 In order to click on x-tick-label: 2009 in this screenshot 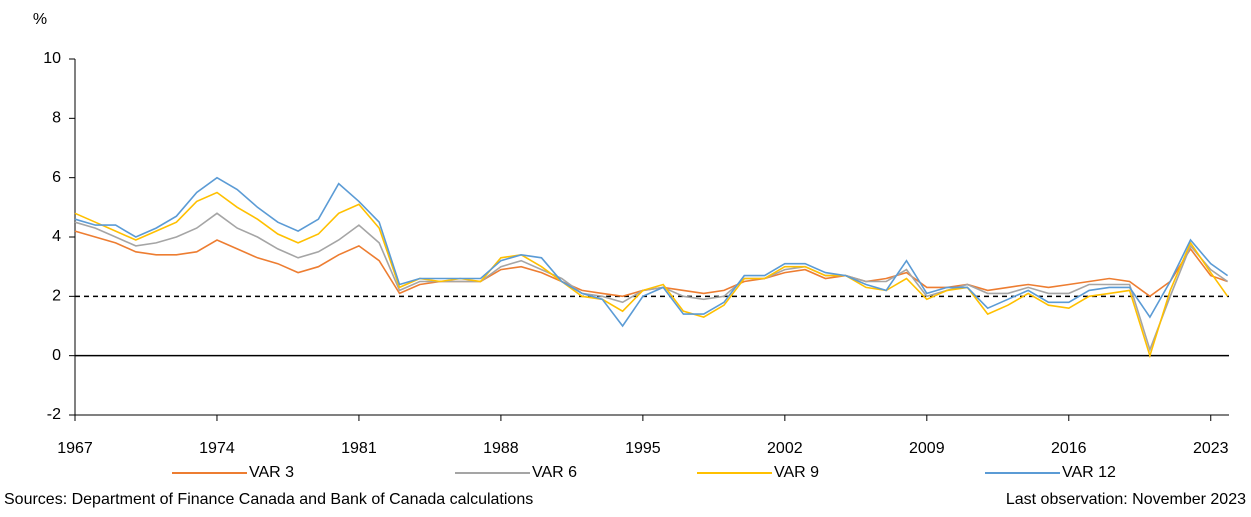, I will do `click(927, 448)`.